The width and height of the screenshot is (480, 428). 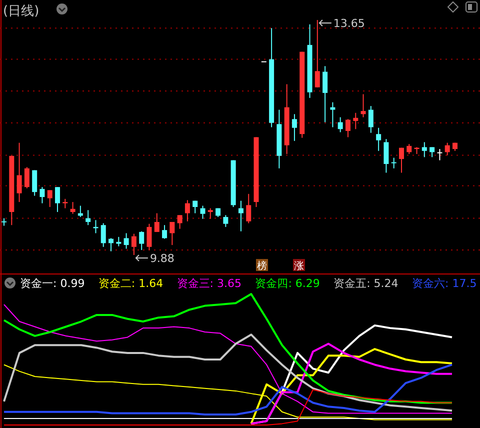 I want to click on annotation: 13.65, so click(x=349, y=23).